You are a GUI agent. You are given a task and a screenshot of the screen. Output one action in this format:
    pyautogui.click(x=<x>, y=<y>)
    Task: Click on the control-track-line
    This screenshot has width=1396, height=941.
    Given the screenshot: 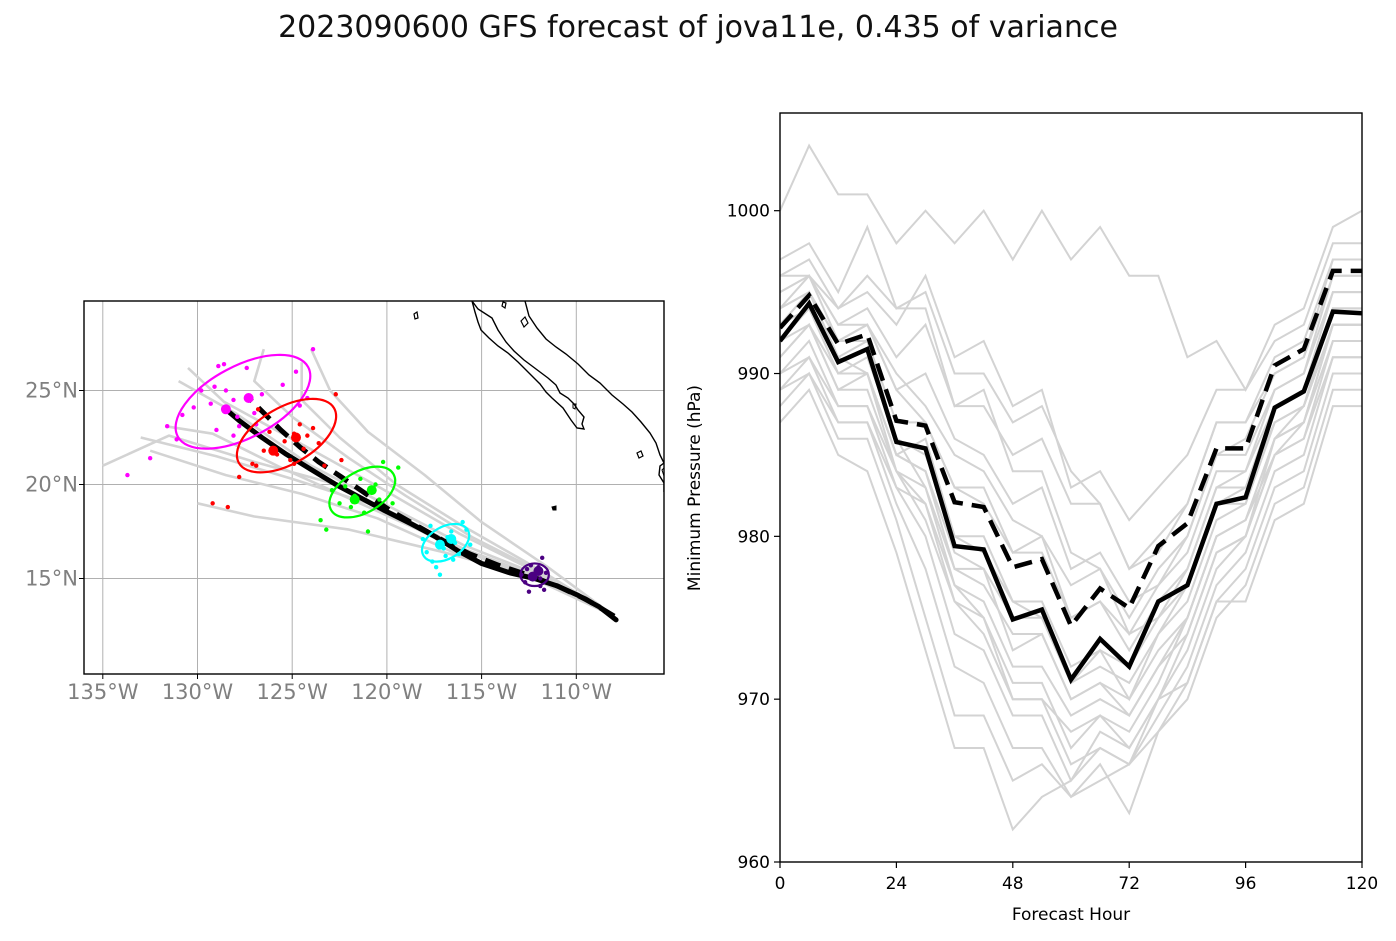 What is the action you would take?
    pyautogui.click(x=431, y=507)
    